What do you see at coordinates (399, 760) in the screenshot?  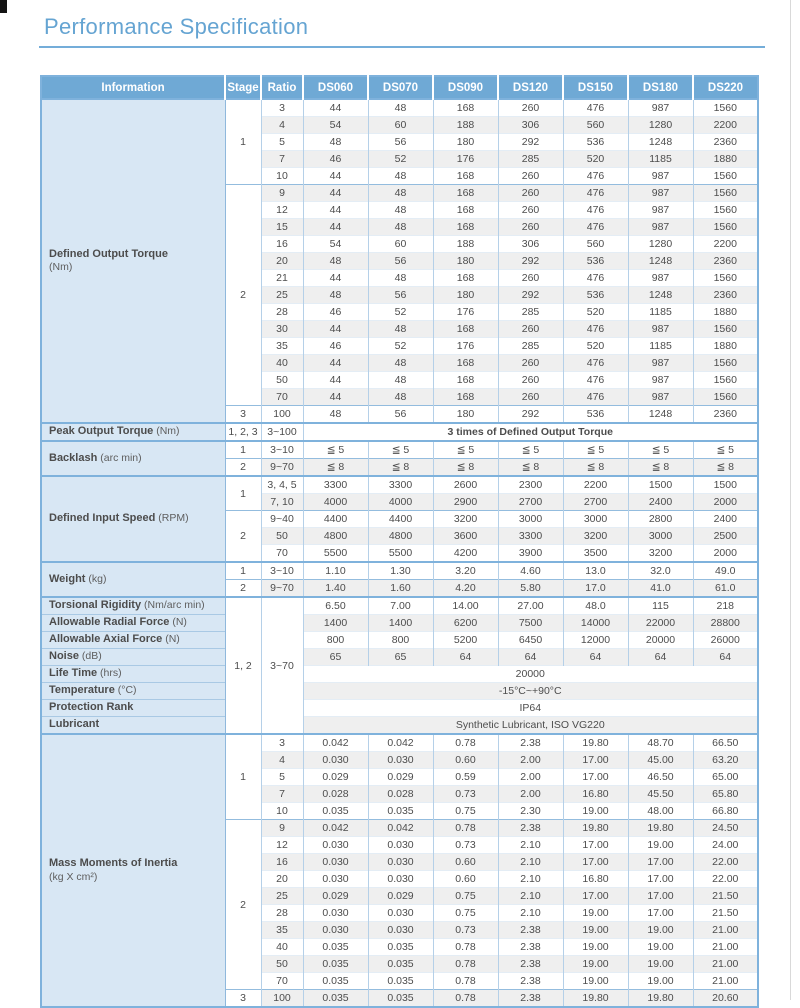 I see `table-row: 4 0.030 0.030 0.60 2.00 17.00 45.00 63.20` at bounding box center [399, 760].